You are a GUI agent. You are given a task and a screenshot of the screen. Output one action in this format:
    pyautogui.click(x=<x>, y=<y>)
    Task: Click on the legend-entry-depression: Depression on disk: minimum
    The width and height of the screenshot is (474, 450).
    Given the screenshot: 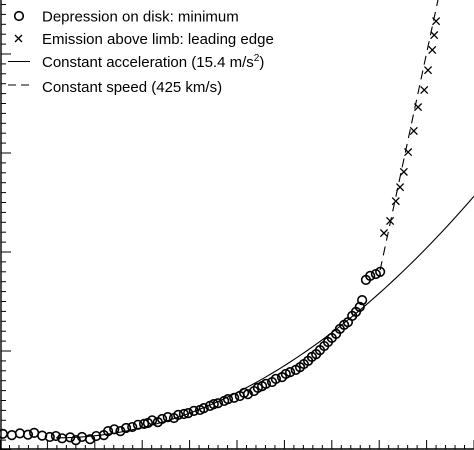 What is the action you would take?
    pyautogui.click(x=126, y=17)
    